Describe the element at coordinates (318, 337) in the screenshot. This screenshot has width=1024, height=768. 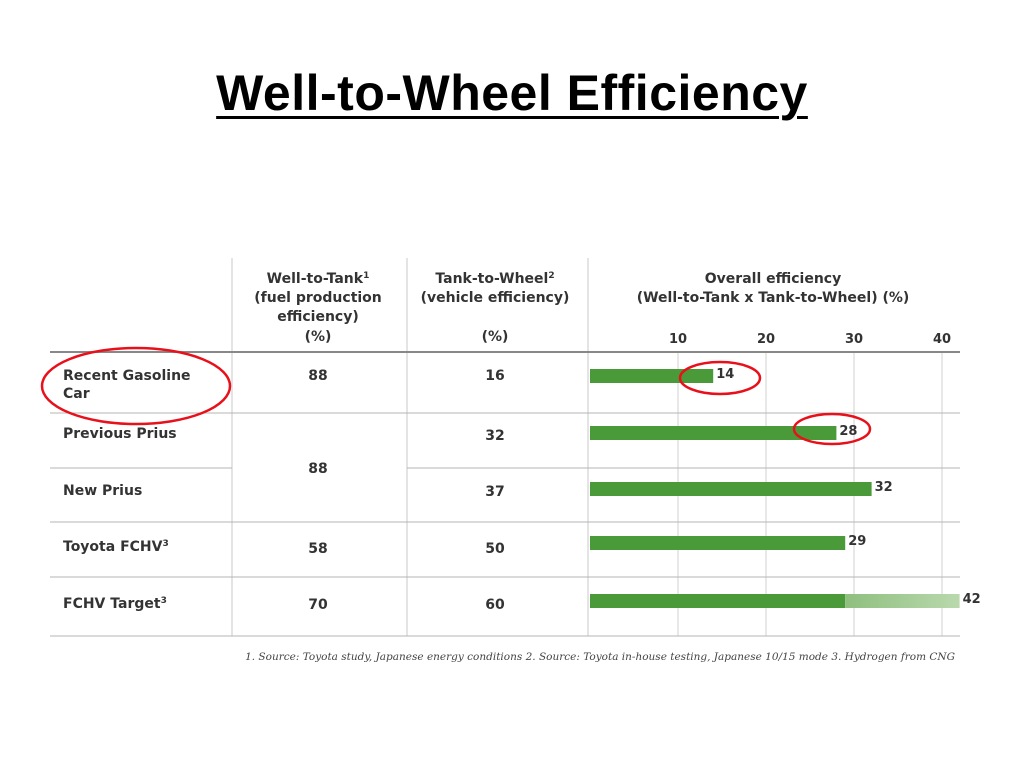
I see `header-wtt-line4: (%)` at that location.